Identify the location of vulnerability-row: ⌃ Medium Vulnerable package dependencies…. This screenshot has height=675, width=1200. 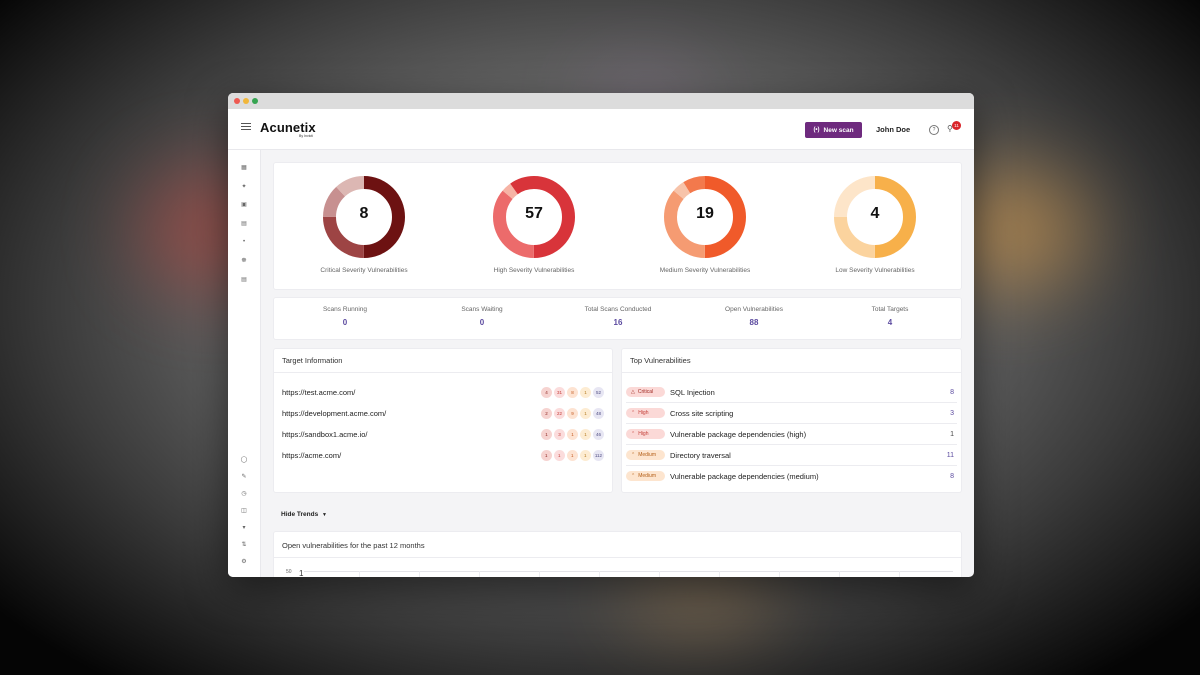
(791, 476).